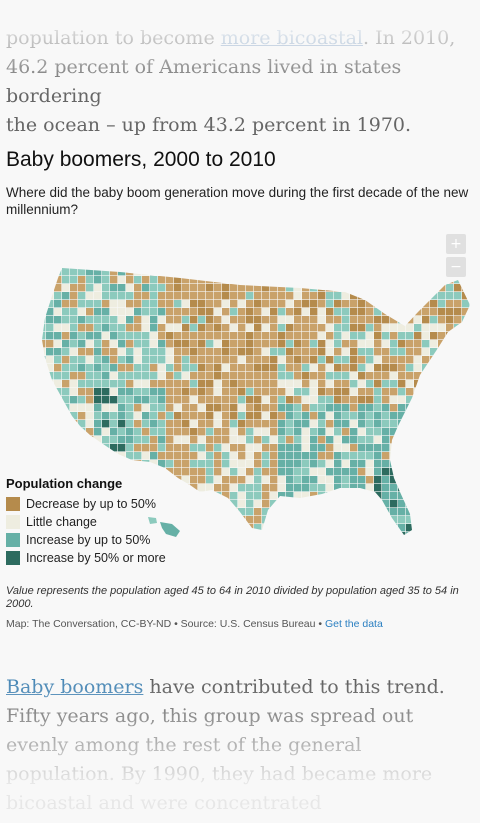 The height and width of the screenshot is (823, 480). I want to click on get-the-data-link: Get the data, so click(354, 624).